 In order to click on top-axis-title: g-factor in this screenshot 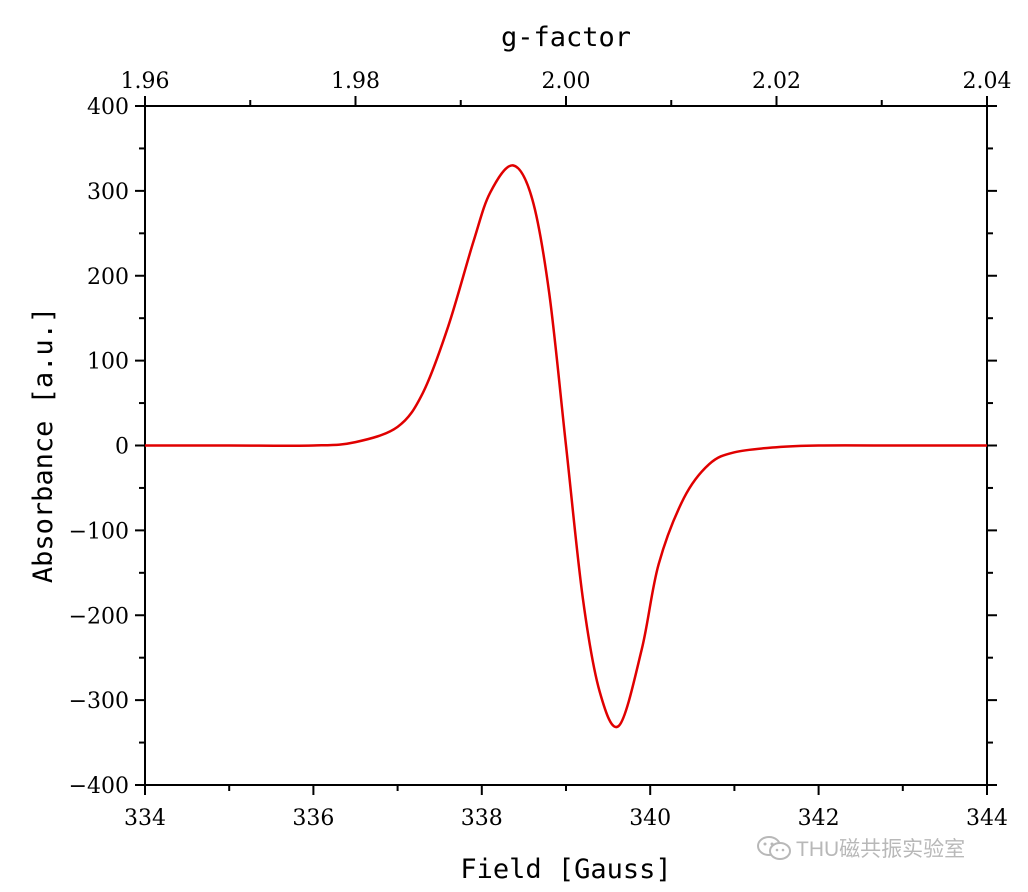, I will do `click(566, 37)`.